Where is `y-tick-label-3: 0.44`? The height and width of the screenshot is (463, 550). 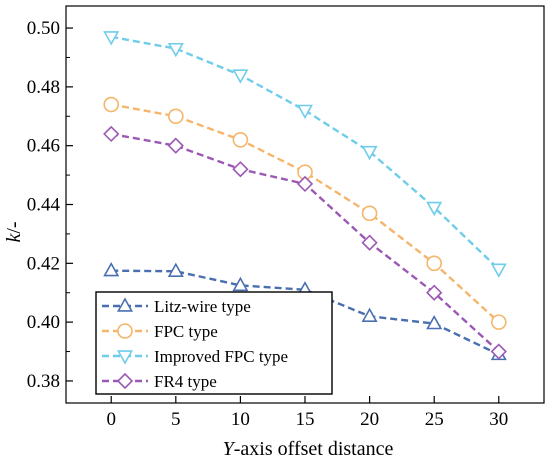 y-tick-label-3: 0.44 is located at coordinates (44, 205).